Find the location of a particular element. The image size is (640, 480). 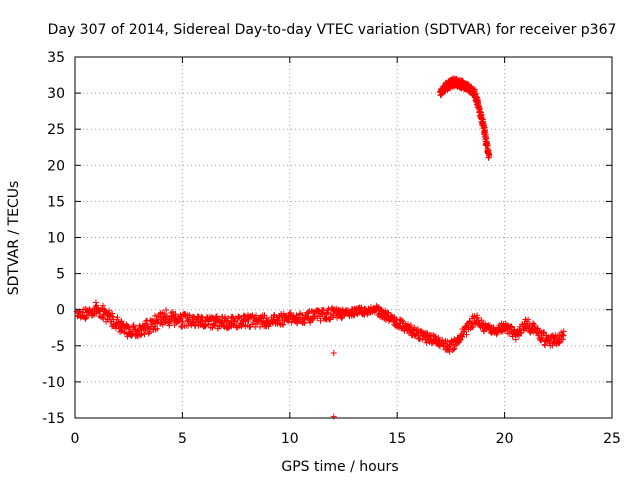

y-tick-label: 10 is located at coordinates (56, 239).